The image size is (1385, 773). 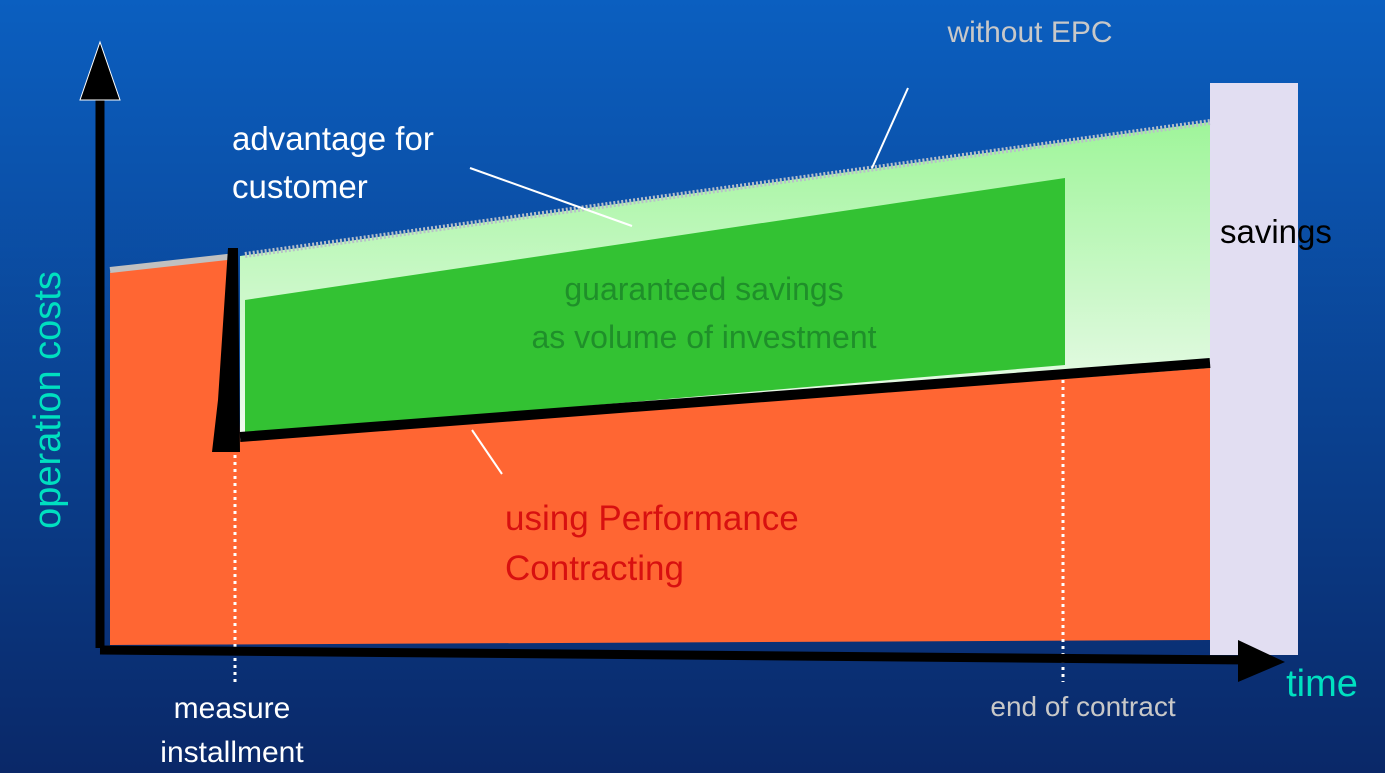 What do you see at coordinates (725, 400) in the screenshot?
I see `epc-cost-line` at bounding box center [725, 400].